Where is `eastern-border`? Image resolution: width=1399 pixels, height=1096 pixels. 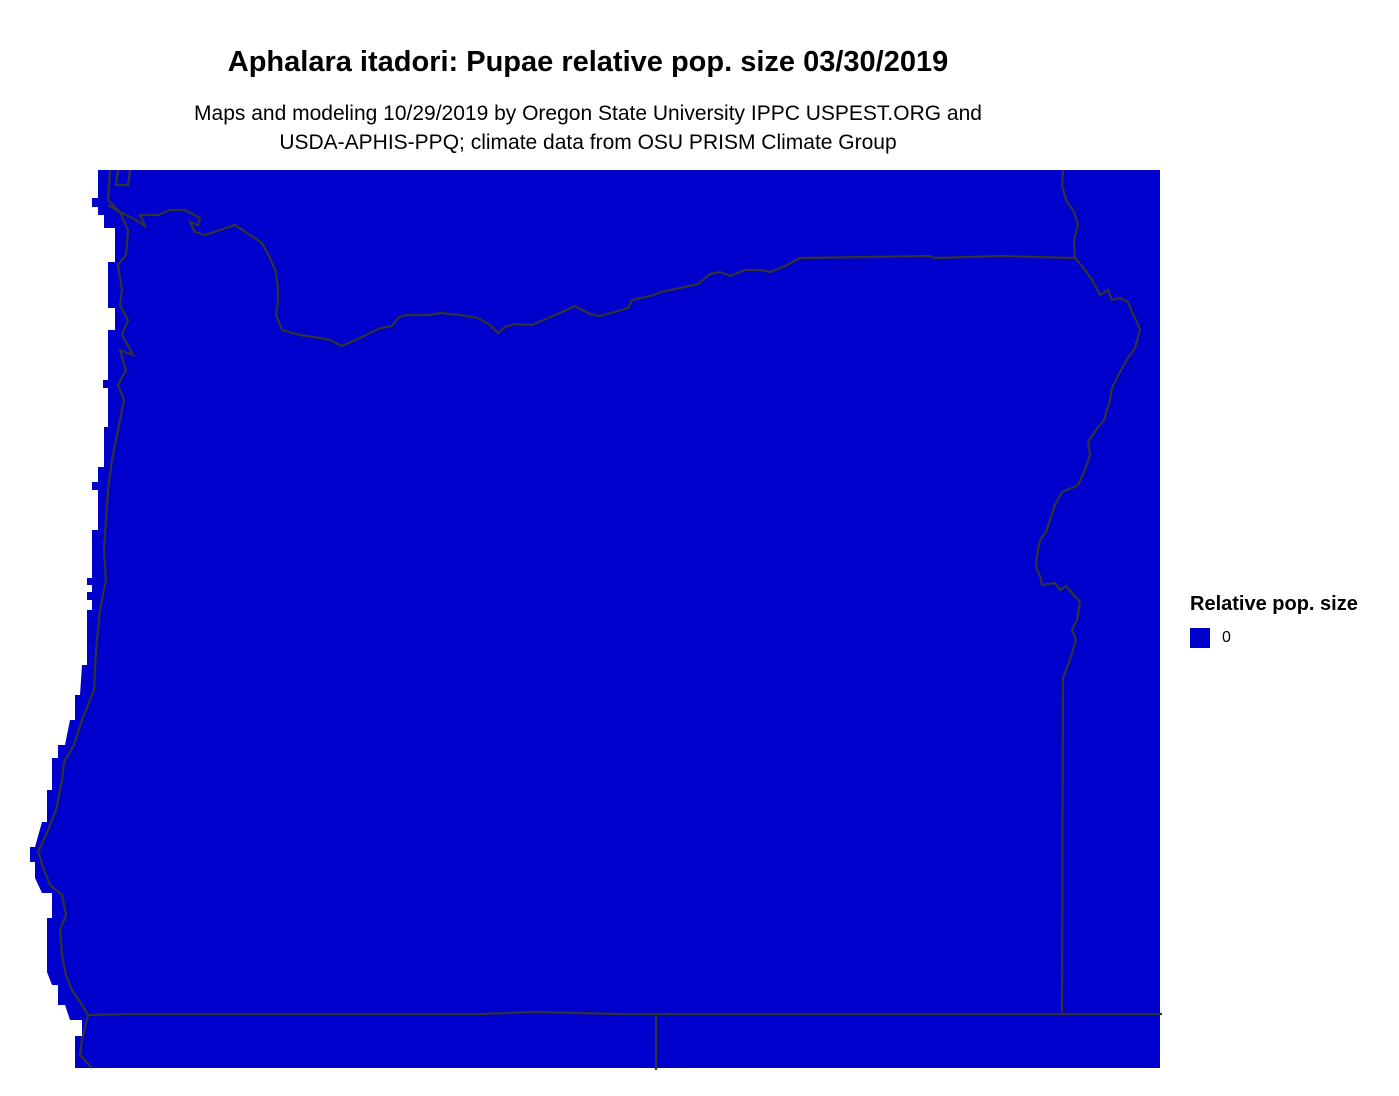 eastern-border is located at coordinates (1088, 592).